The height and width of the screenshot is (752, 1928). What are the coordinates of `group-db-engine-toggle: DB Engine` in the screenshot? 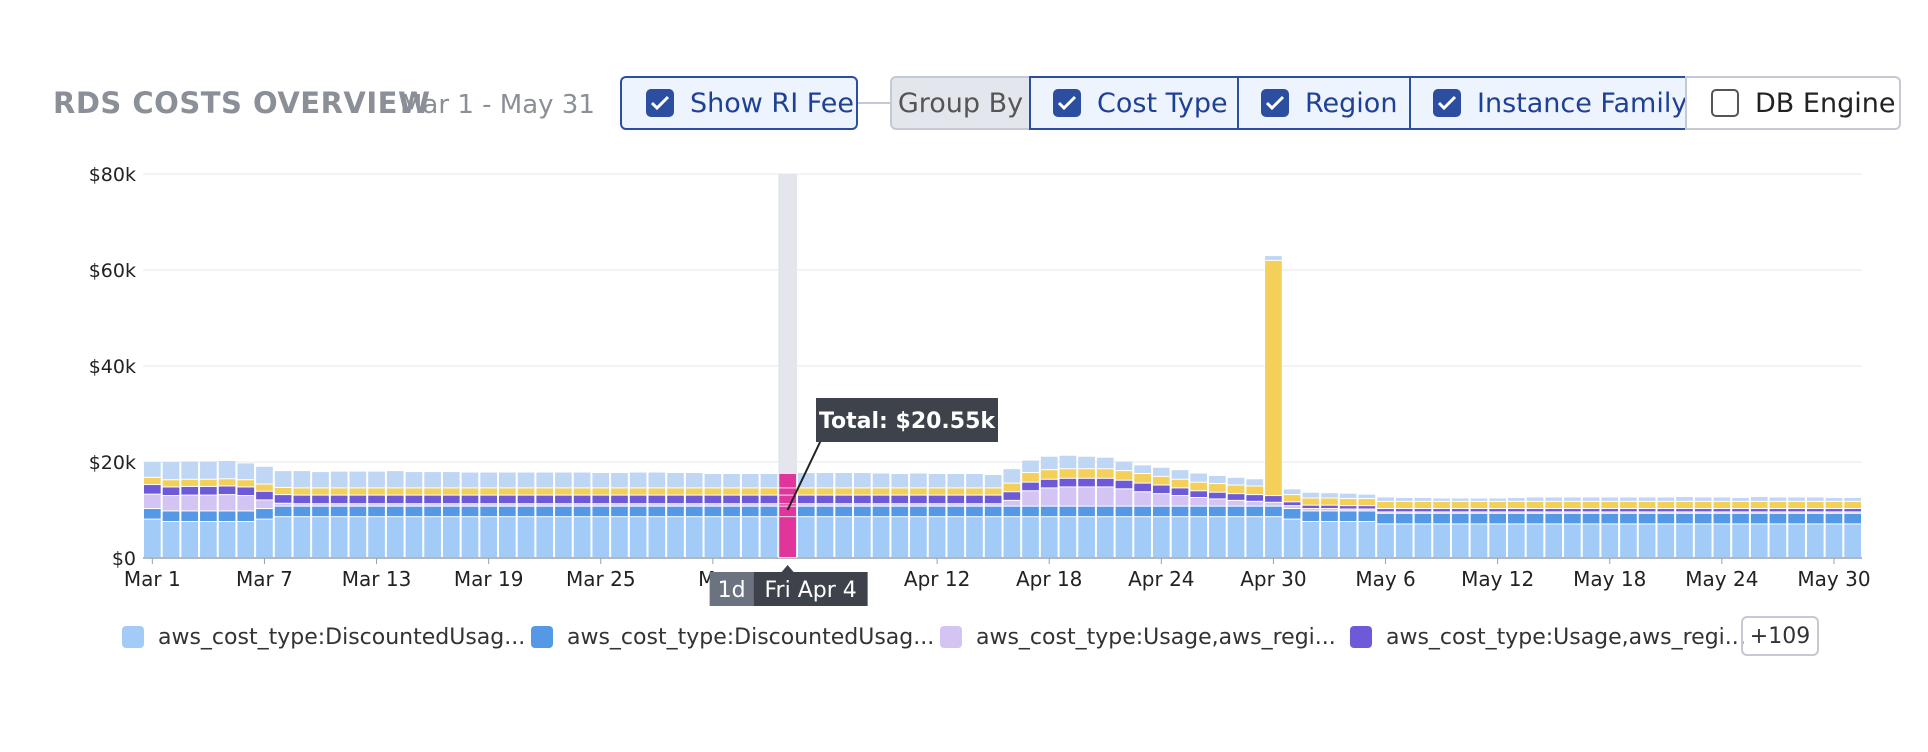 It's located at (1793, 103).